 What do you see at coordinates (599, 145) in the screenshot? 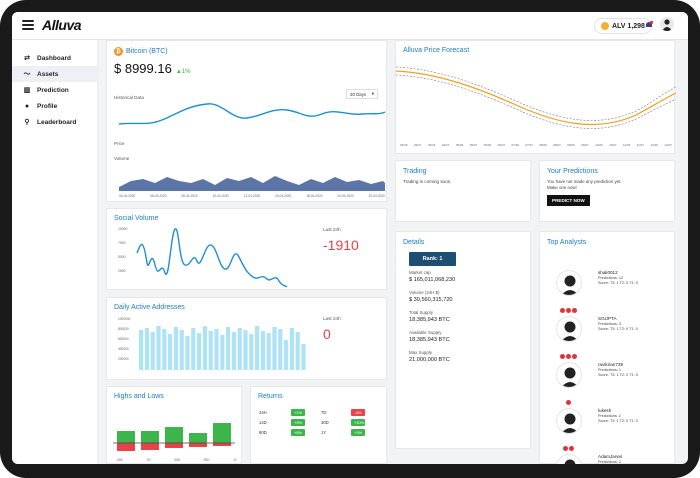
I see `date-tick: 10/26` at bounding box center [599, 145].